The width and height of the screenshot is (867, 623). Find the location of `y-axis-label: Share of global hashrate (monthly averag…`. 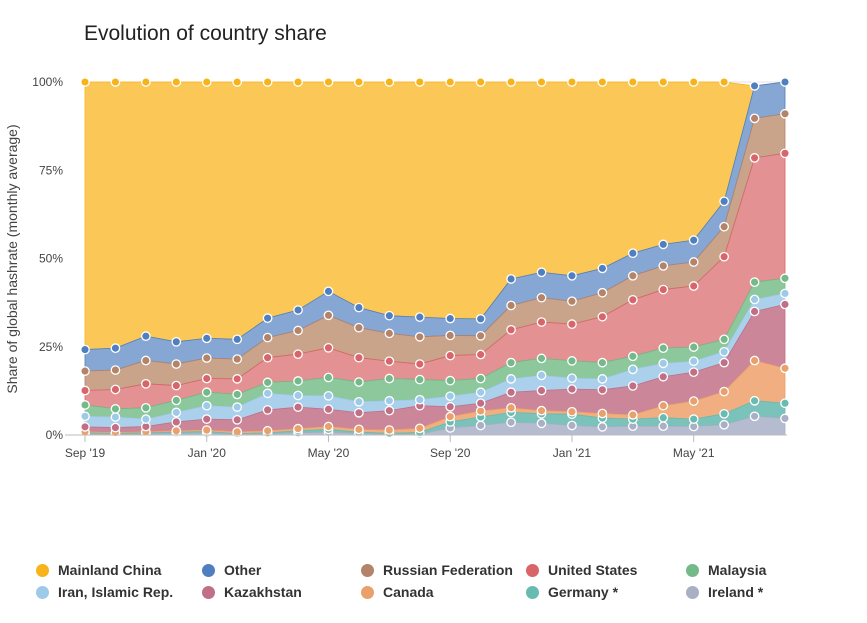

y-axis-label: Share of global hashrate (monthly averag… is located at coordinates (12, 258).